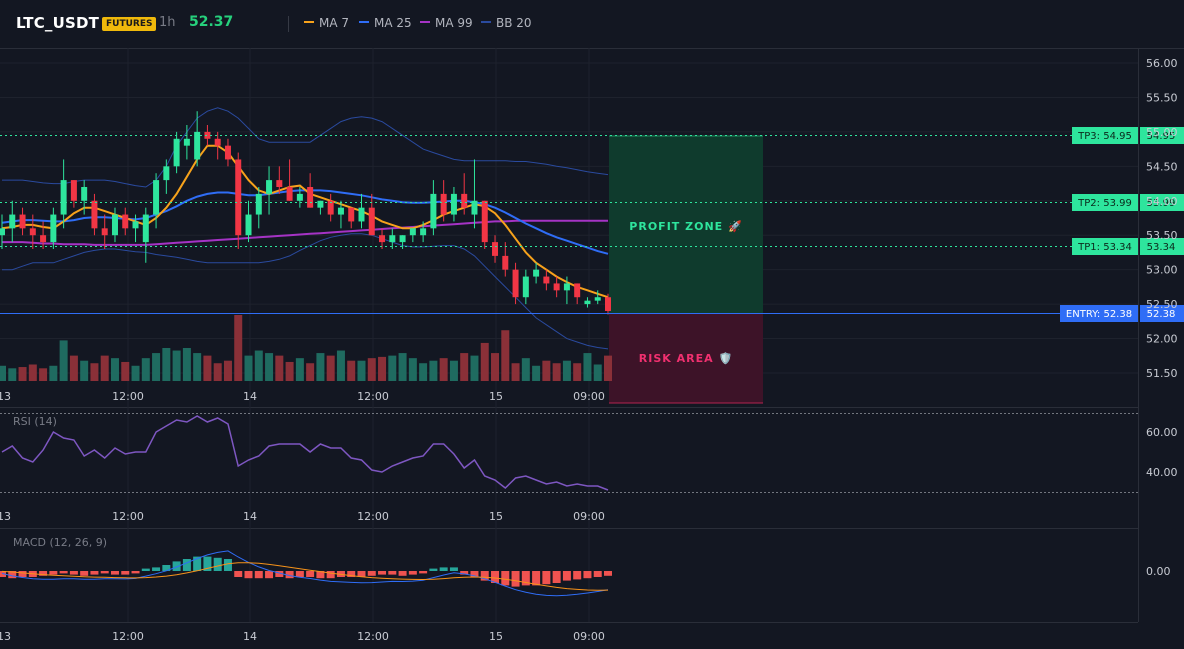 This screenshot has width=1184, height=649. What do you see at coordinates (1162, 235) in the screenshot?
I see `price-tick: 53.50` at bounding box center [1162, 235].